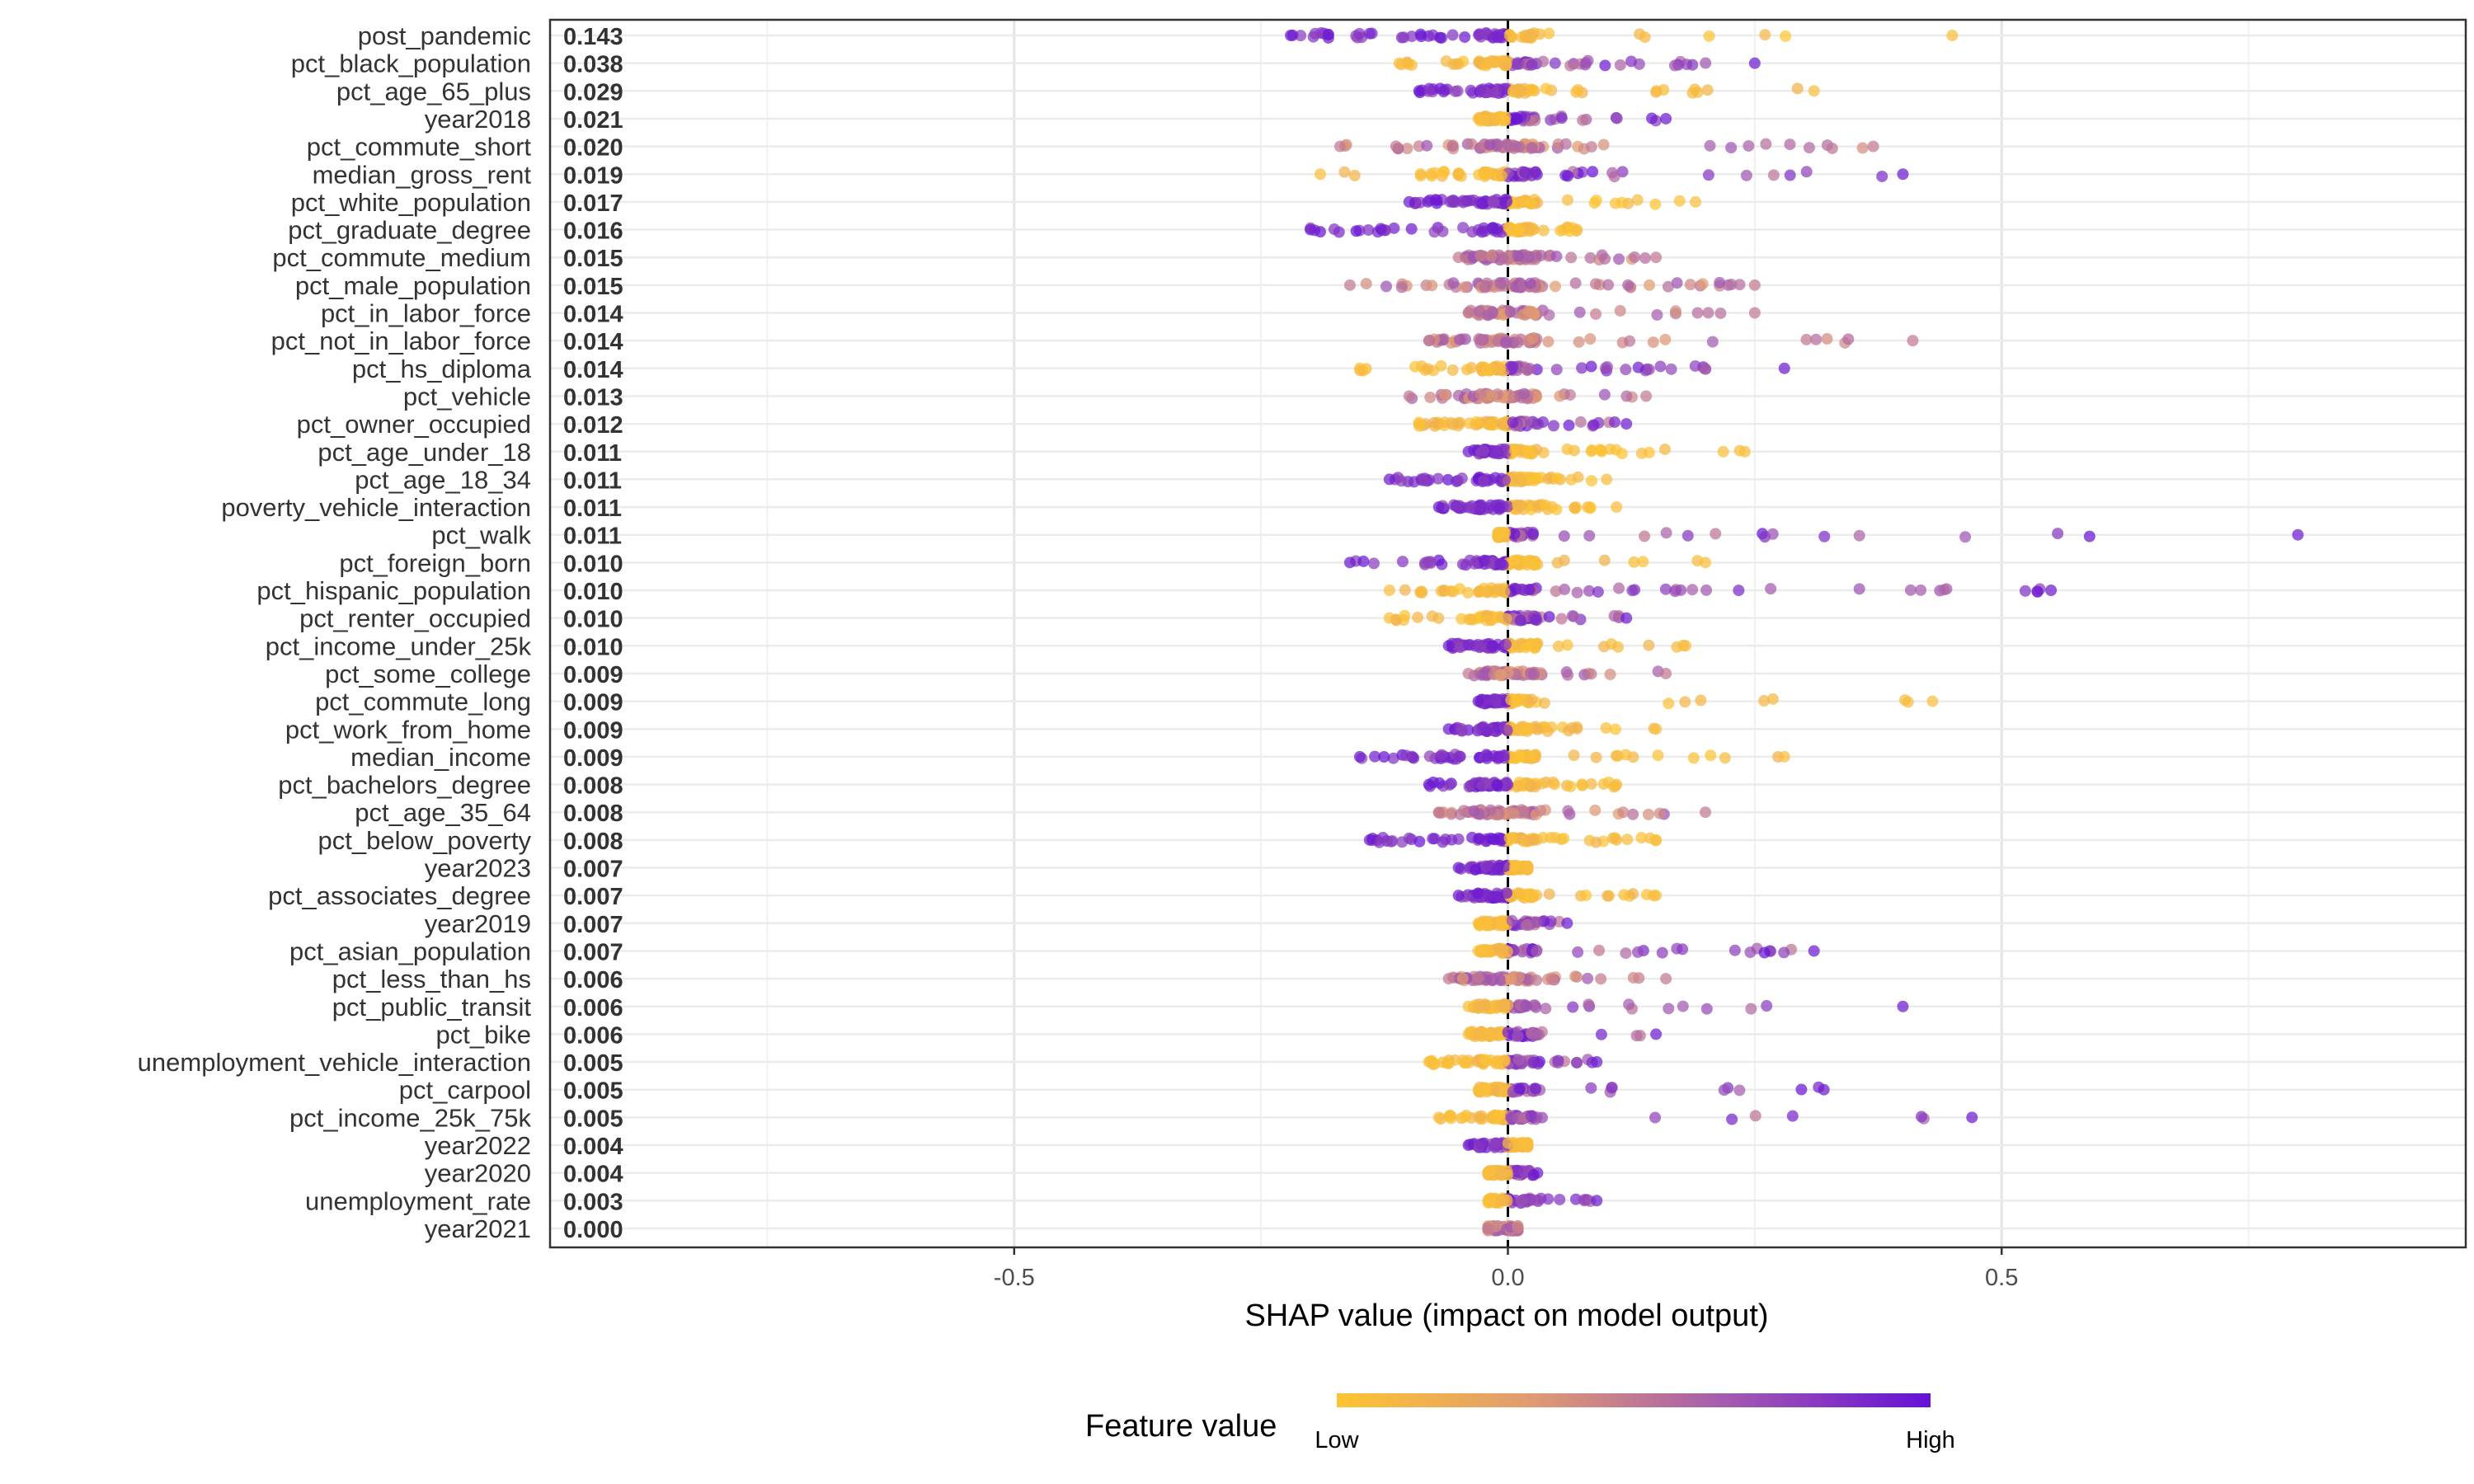  What do you see at coordinates (426, 313) in the screenshot?
I see `feature-label: pct_in_labor_force` at bounding box center [426, 313].